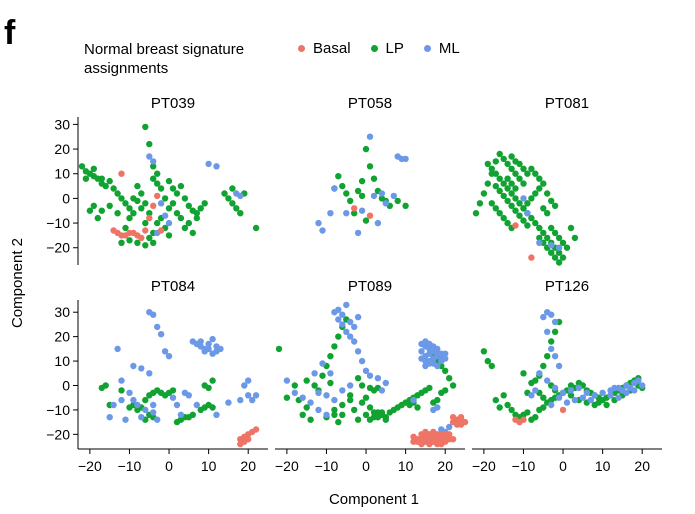  What do you see at coordinates (62, 174) in the screenshot?
I see `y-tick-label: 10` at bounding box center [62, 174].